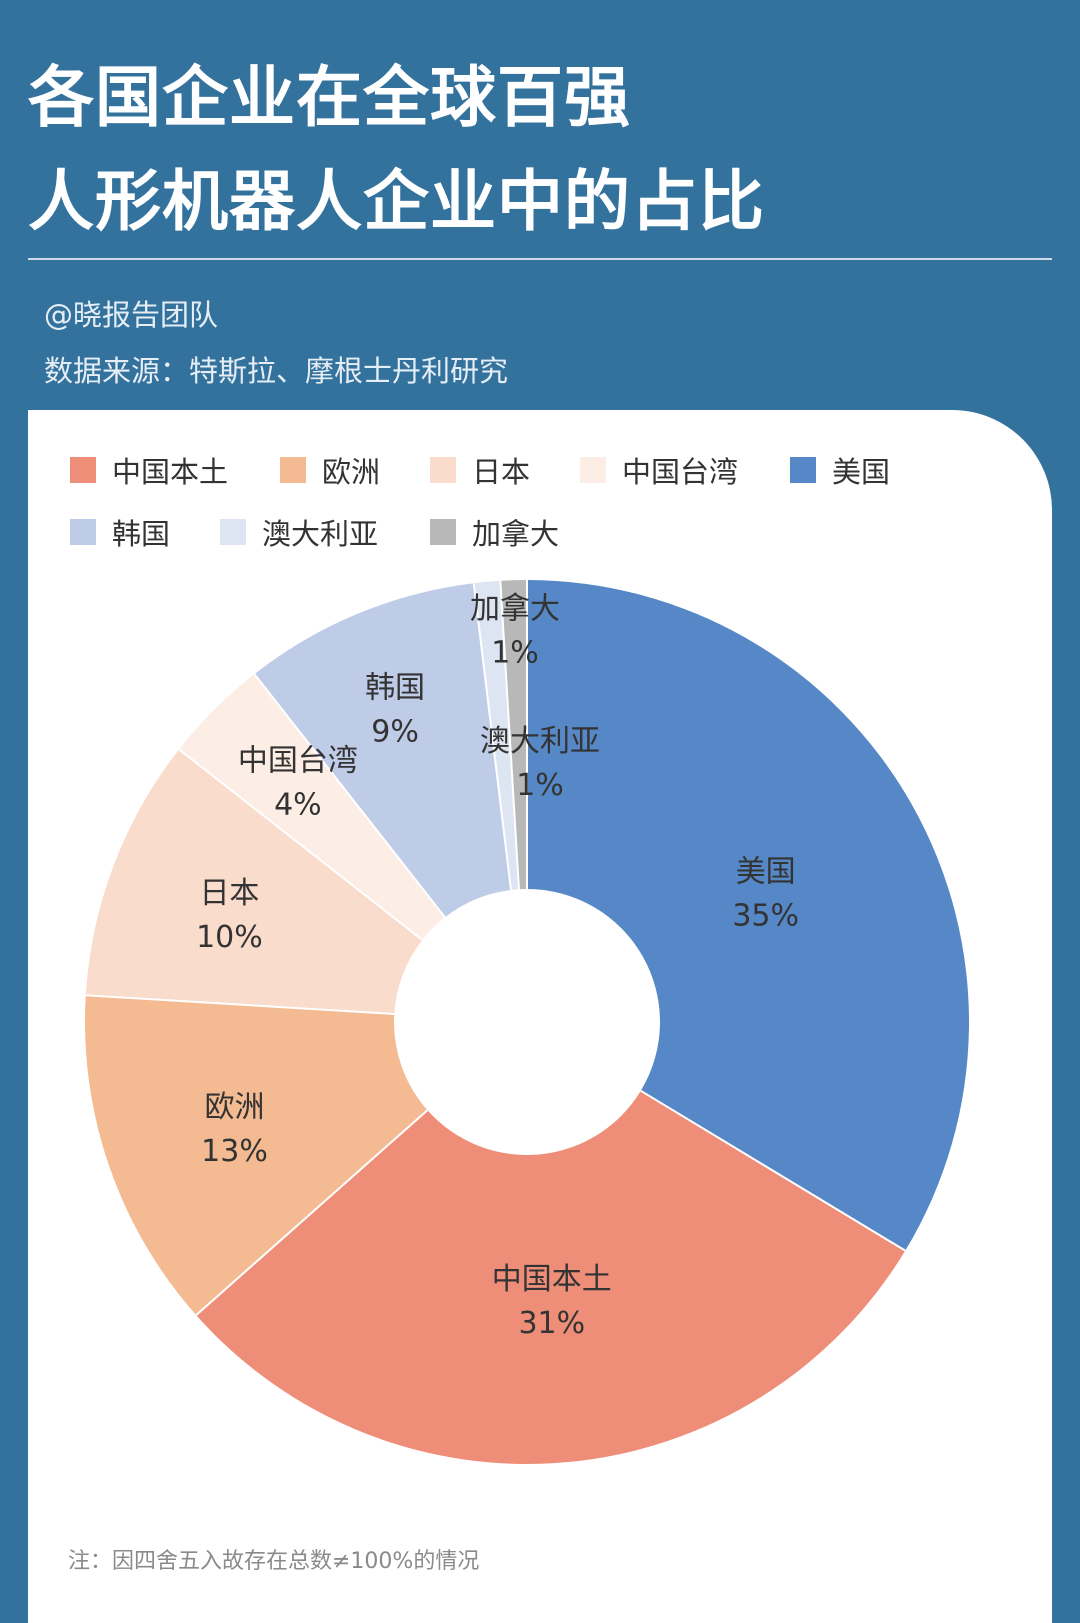  What do you see at coordinates (550, 481) in the screenshot?
I see `legend-row-1: 中国本土 欧洲 日本 中国台湾 美国` at bounding box center [550, 481].